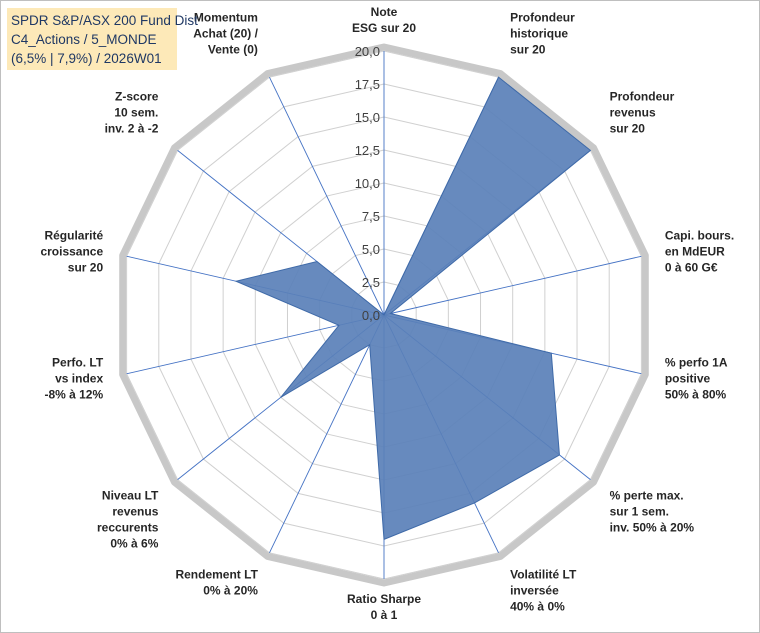 Image resolution: width=760 pixels, height=633 pixels. What do you see at coordinates (226, 17) in the screenshot?
I see `axis-label: Momentum` at bounding box center [226, 17].